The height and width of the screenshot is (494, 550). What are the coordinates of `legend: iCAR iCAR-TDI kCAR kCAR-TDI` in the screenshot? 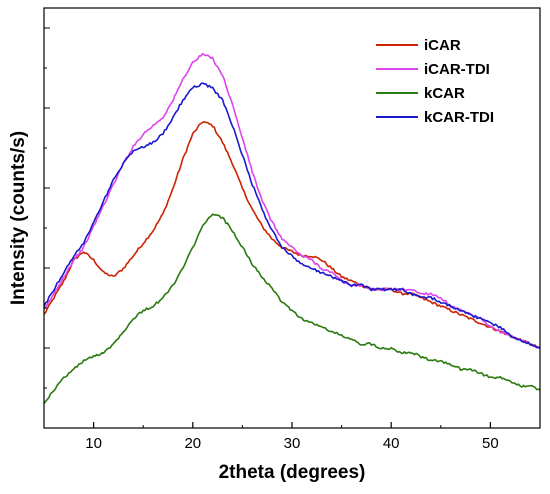 It's located at (435, 81).